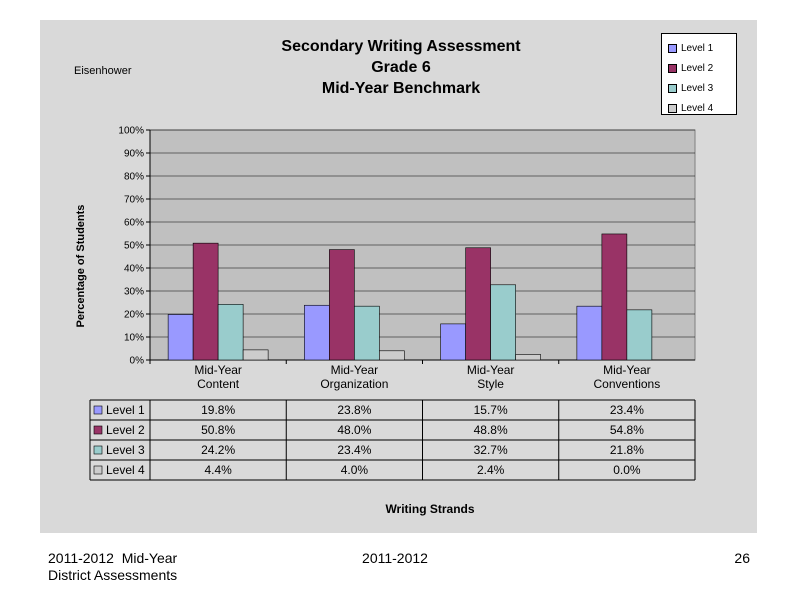 This screenshot has height=600, width=800. What do you see at coordinates (134, 269) in the screenshot?
I see `y-tick-label: 40%` at bounding box center [134, 269].